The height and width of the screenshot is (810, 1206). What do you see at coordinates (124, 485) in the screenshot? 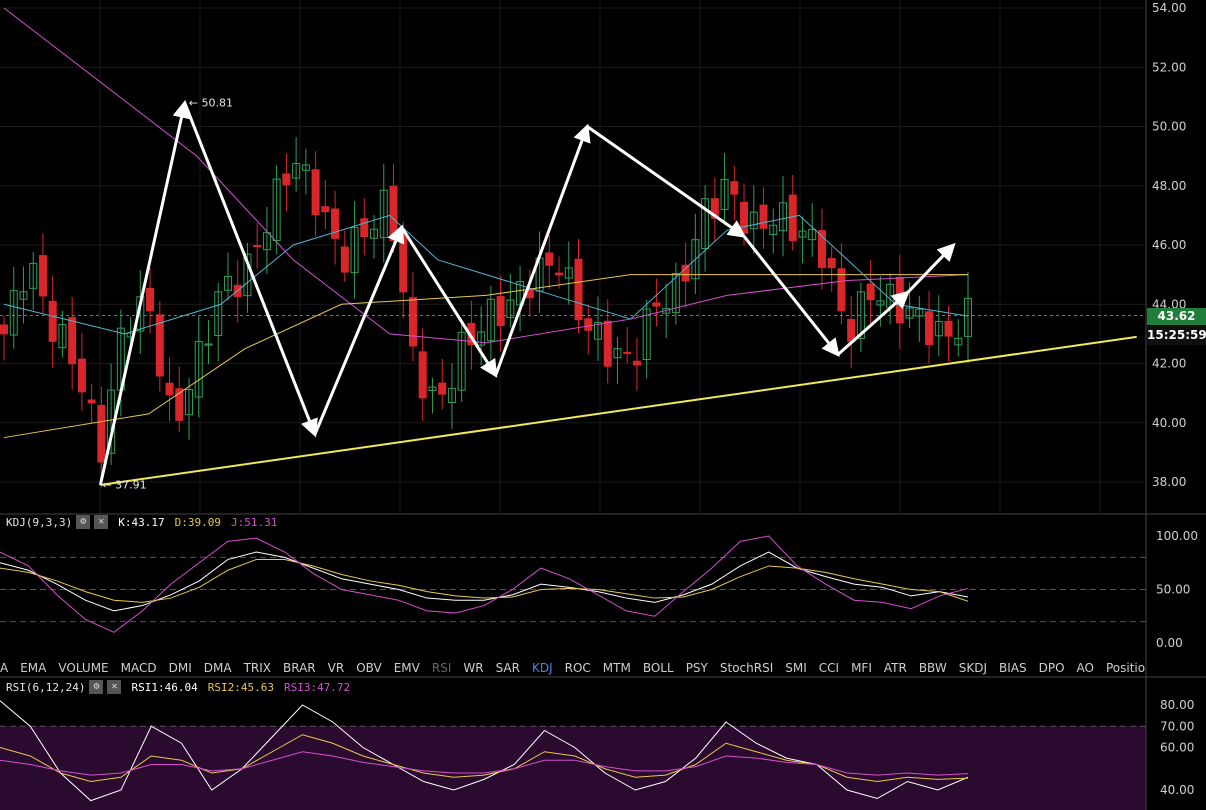
I see `low-price-label: ← 37.91` at bounding box center [124, 485].